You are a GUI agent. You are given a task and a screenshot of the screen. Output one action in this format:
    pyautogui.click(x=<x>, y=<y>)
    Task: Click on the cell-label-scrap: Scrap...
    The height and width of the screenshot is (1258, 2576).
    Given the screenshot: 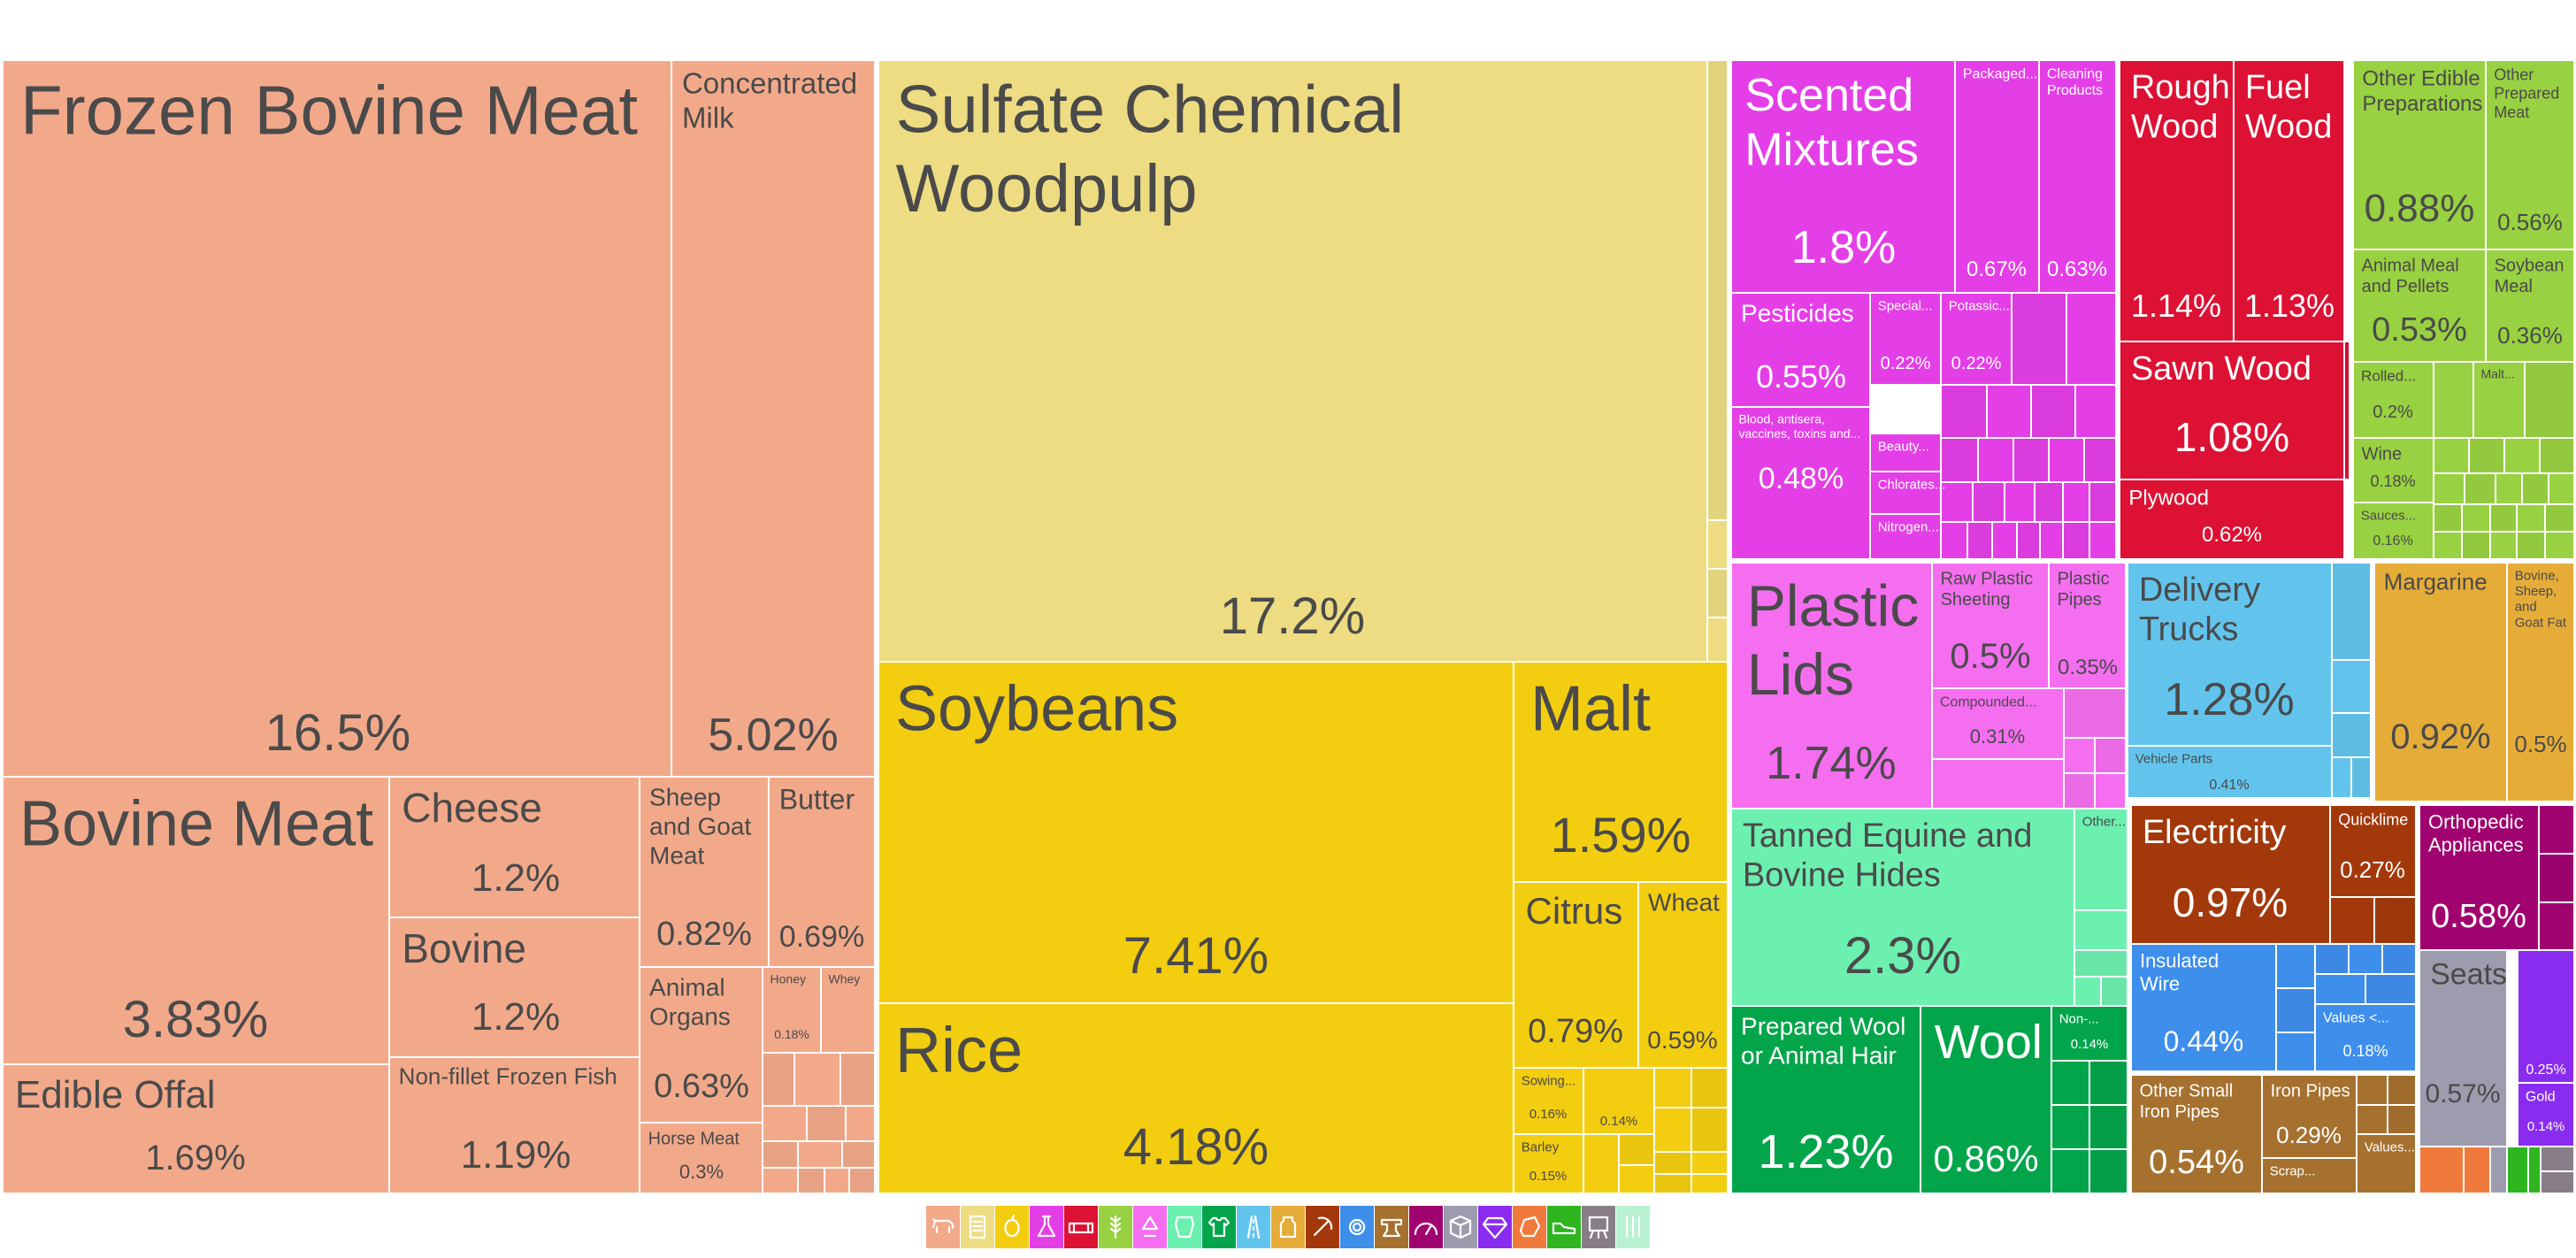 What is the action you would take?
    pyautogui.click(x=2293, y=1170)
    